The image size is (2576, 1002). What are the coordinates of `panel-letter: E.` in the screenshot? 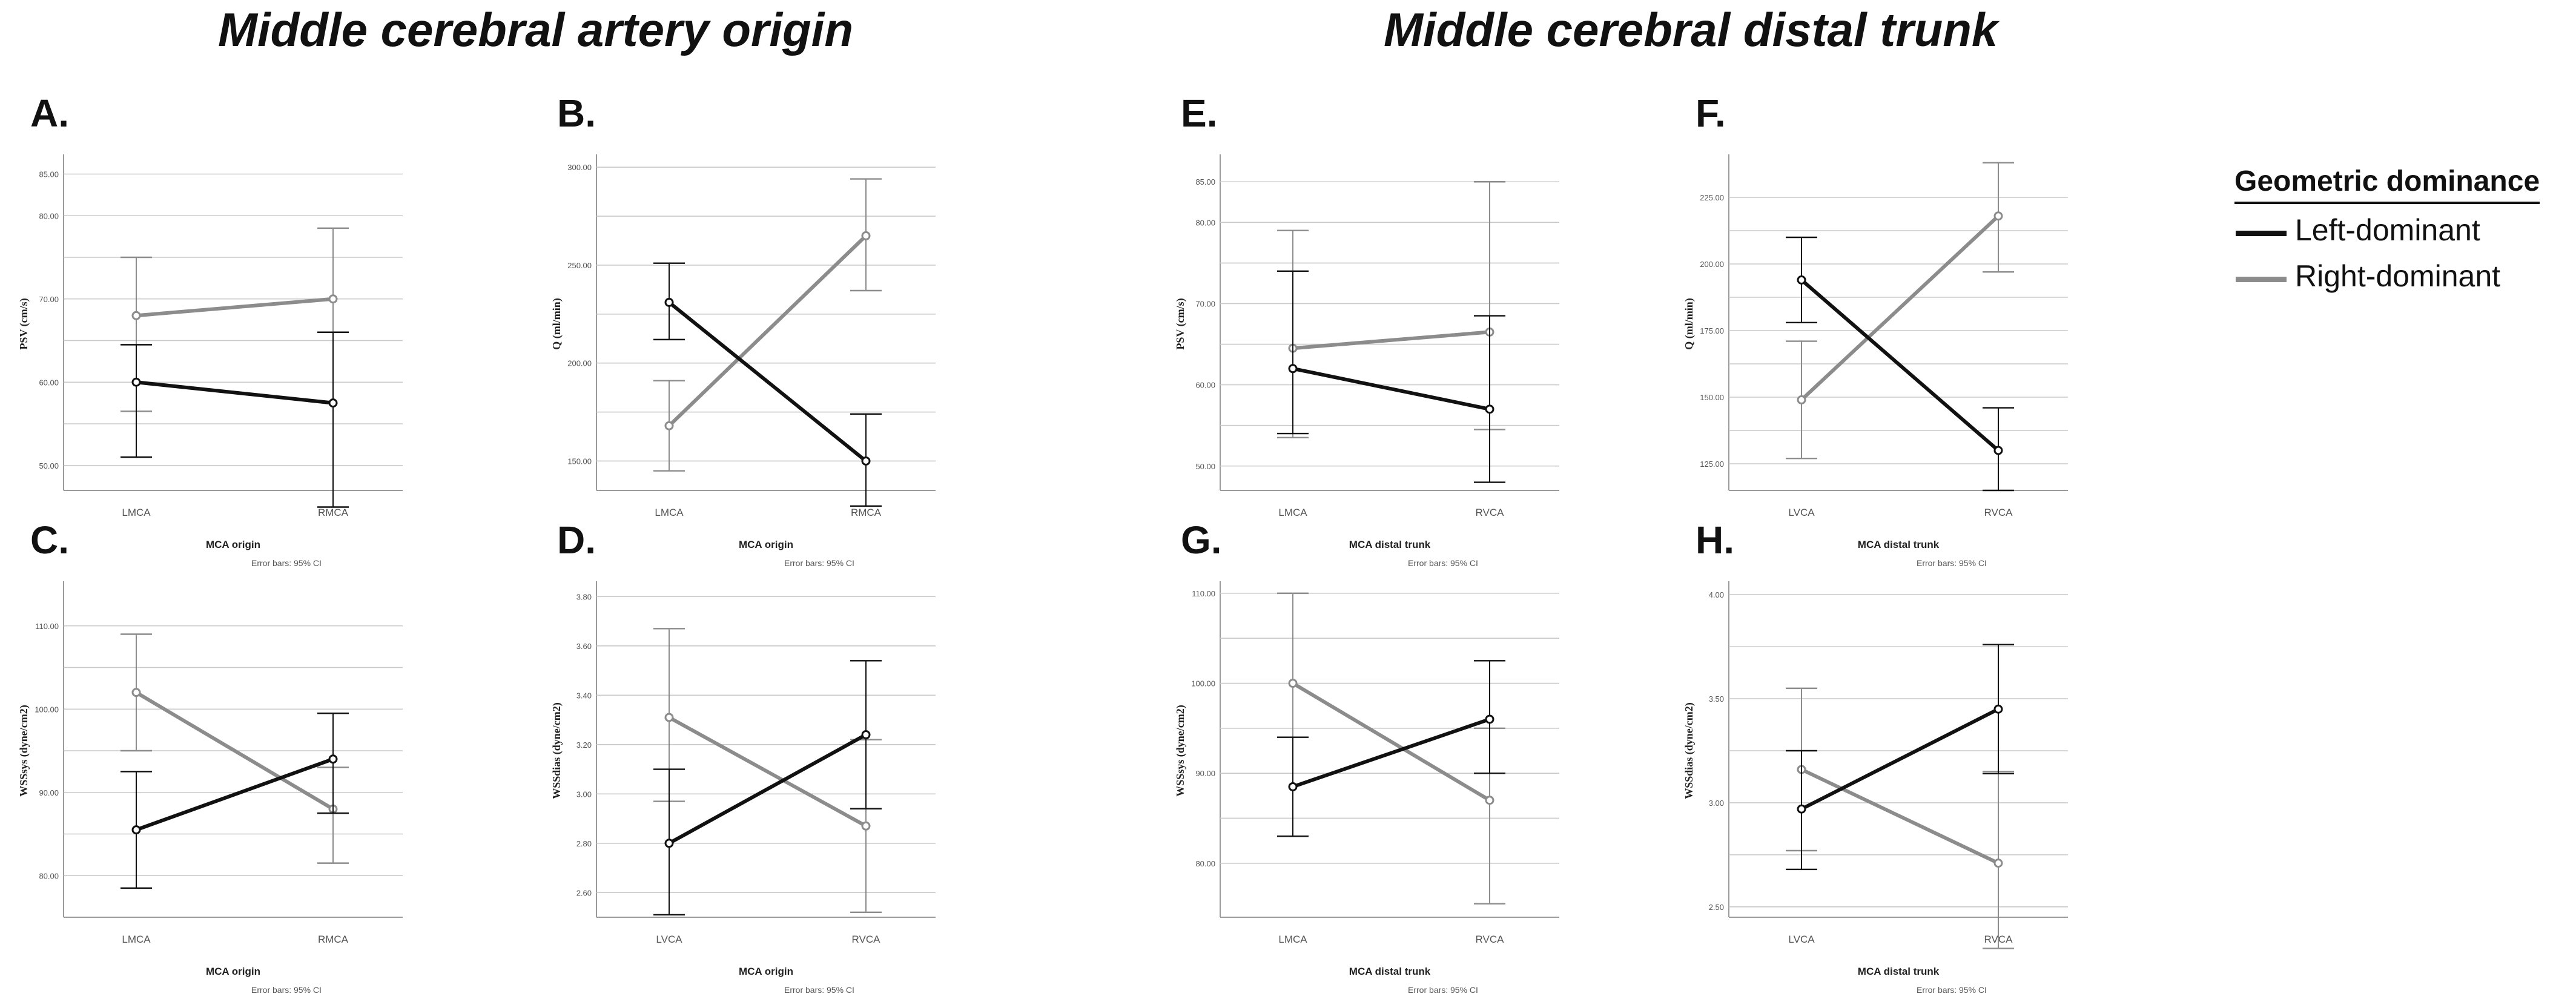 It's located at (1199, 113).